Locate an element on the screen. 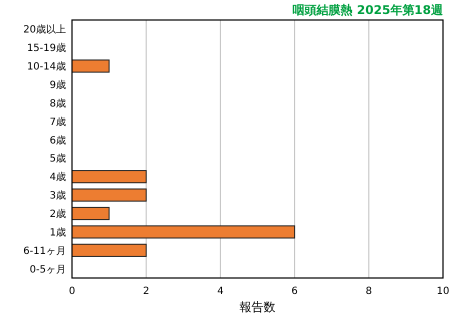 This screenshot has height=321, width=460. y-tick-label: 9歳 is located at coordinates (58, 85).